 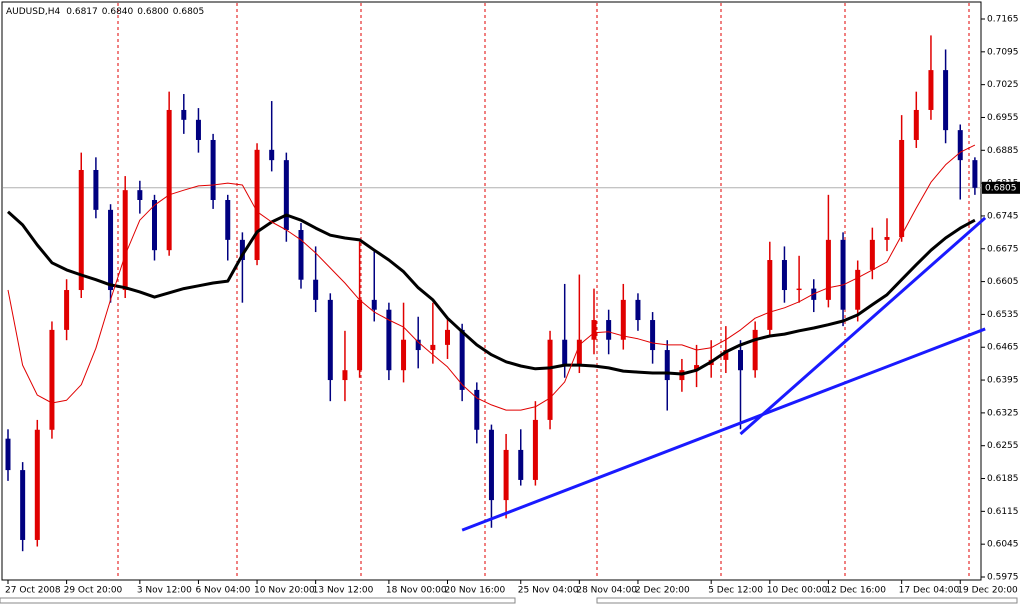 What do you see at coordinates (548, 591) in the screenshot?
I see `x-tick-label: 25 Nov 04:00` at bounding box center [548, 591].